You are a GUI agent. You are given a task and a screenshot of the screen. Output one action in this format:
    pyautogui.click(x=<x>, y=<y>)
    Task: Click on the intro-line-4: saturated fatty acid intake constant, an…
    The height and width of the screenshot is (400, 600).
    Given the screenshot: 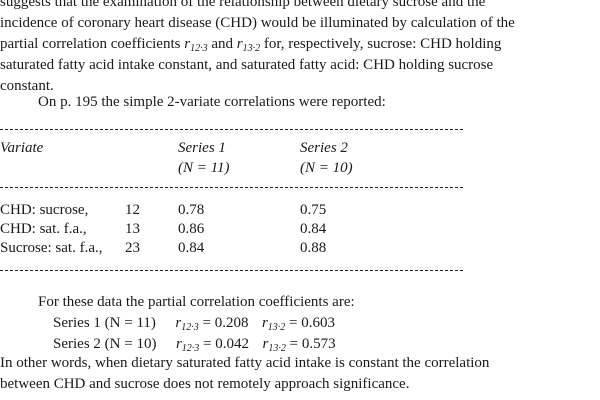 What is the action you would take?
    pyautogui.click(x=247, y=65)
    